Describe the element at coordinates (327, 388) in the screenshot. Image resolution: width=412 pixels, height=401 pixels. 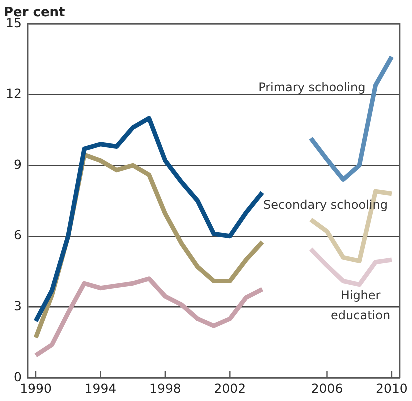
I see `x-tick-label: 2006` at that location.